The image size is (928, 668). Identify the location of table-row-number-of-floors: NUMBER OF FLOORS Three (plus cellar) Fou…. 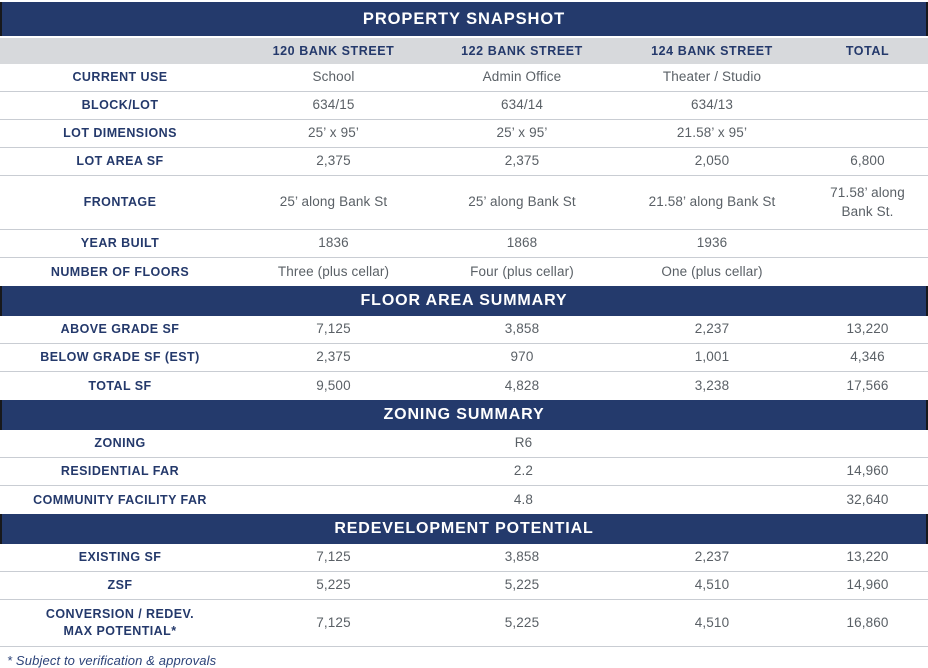
(464, 272).